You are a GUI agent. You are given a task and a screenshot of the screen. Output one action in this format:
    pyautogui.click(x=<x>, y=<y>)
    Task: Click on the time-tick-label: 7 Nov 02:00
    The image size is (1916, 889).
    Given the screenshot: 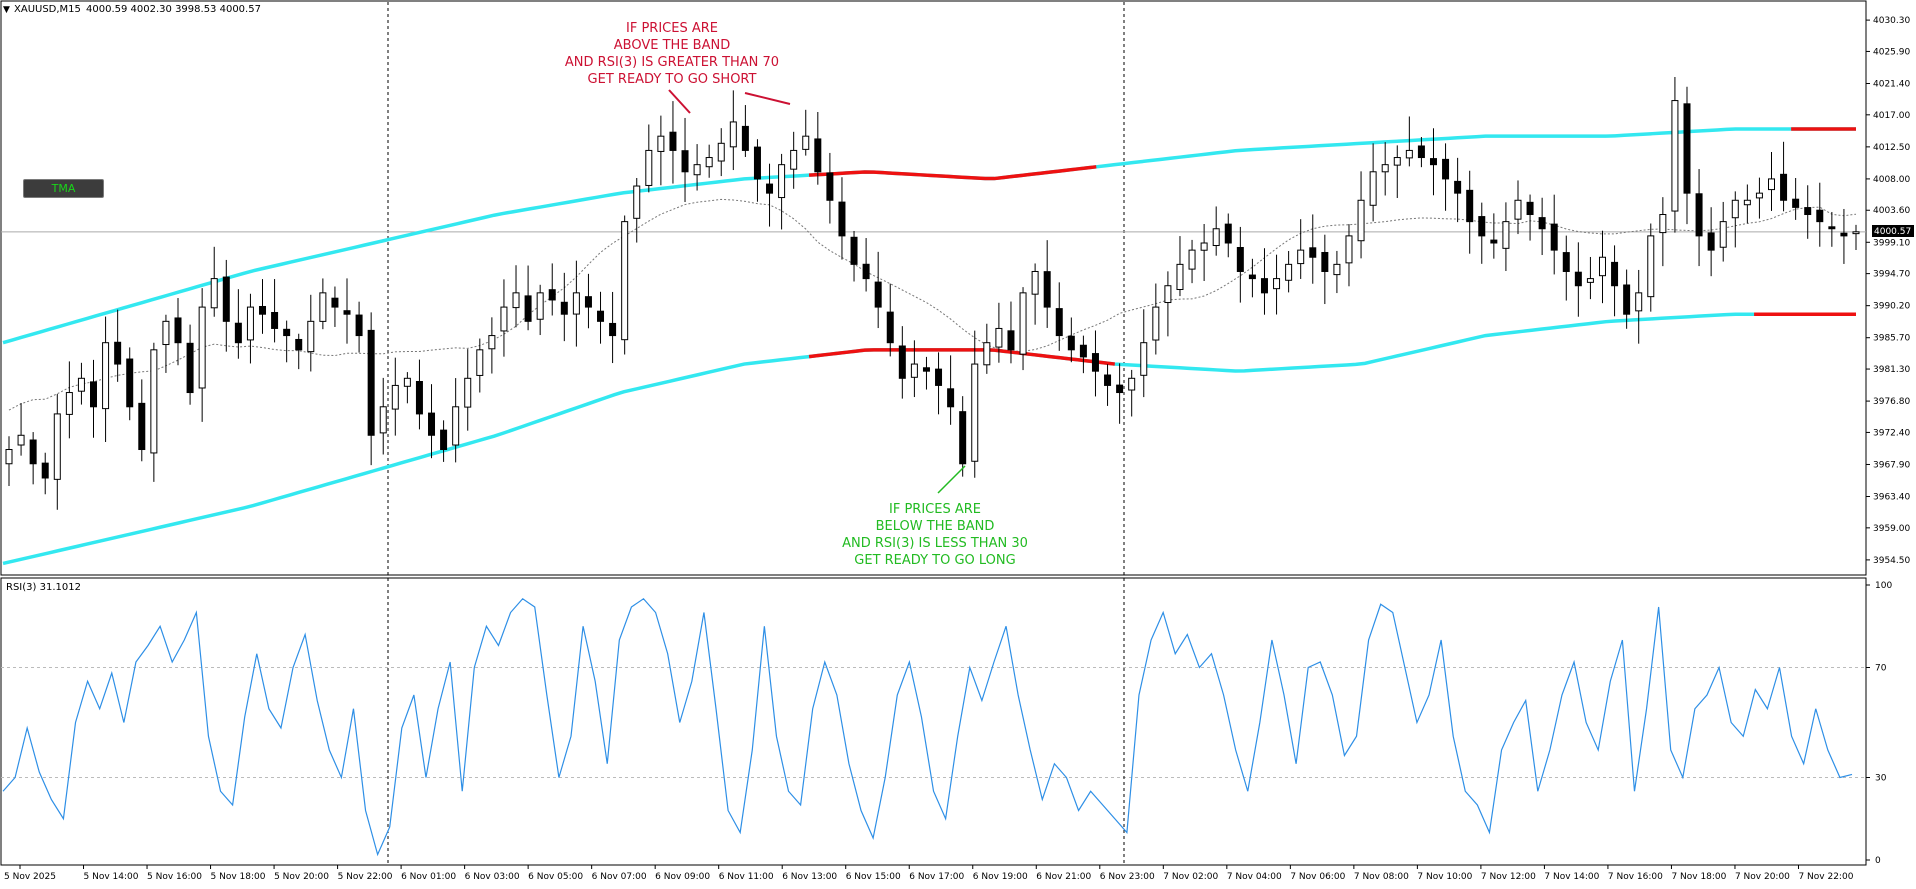 What is the action you would take?
    pyautogui.click(x=1190, y=877)
    